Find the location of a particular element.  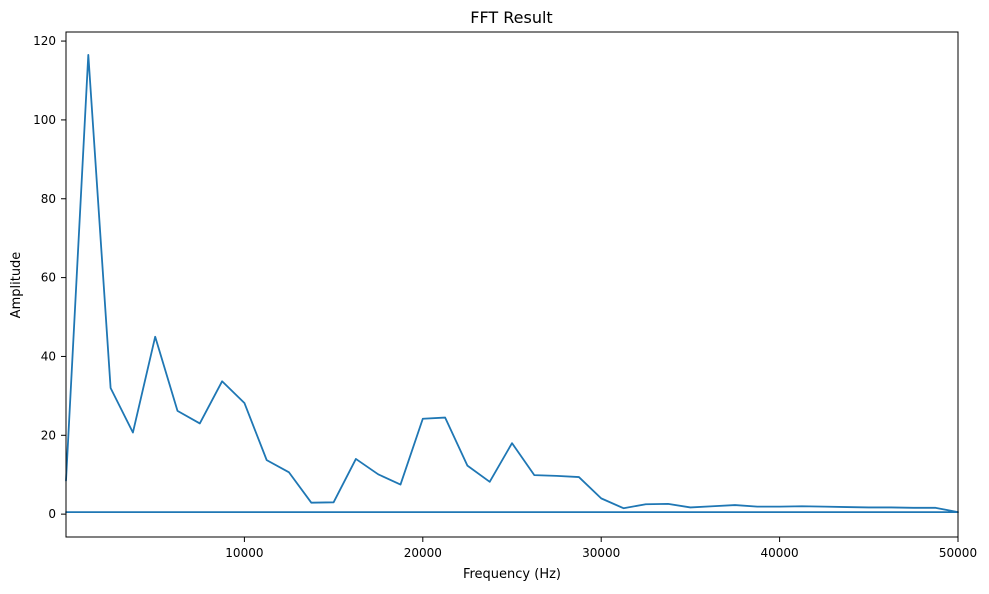

y-tick-label: 80 is located at coordinates (48, 199).